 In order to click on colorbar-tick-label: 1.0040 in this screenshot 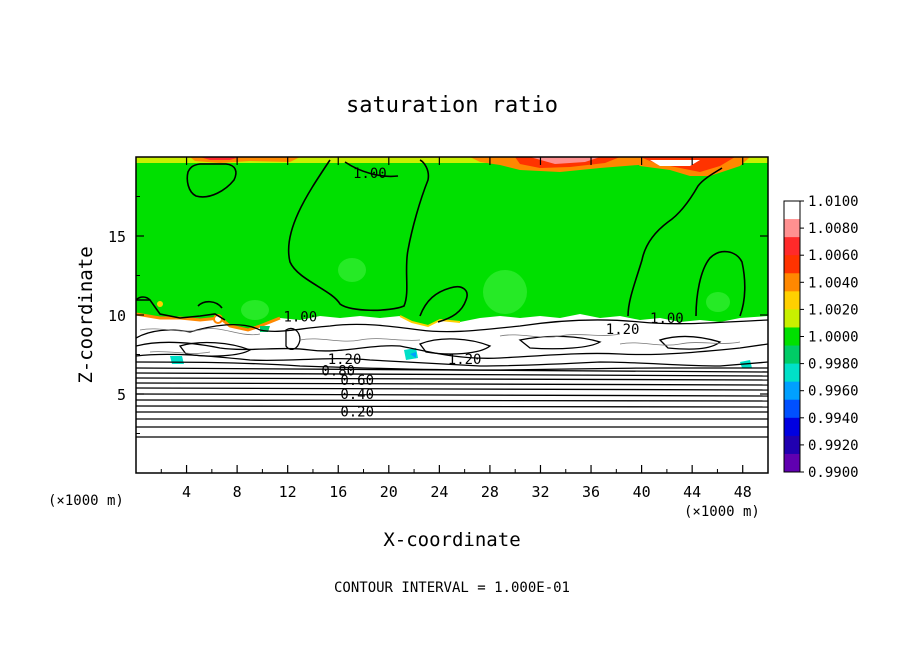, I will do `click(833, 283)`.